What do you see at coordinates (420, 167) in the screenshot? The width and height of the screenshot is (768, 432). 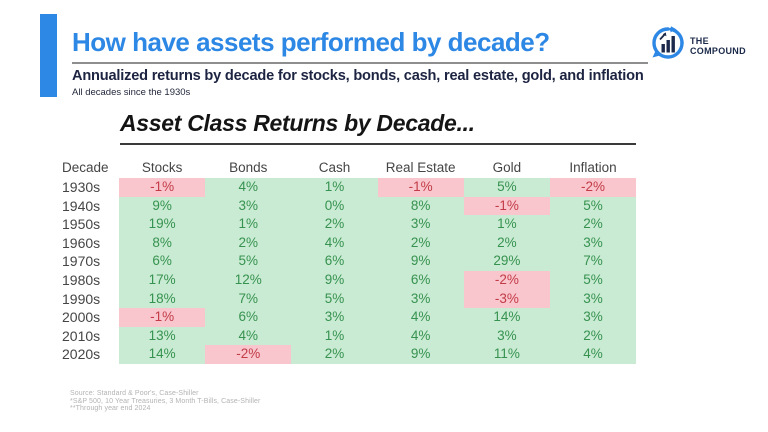 I see `column-header: Real Estate` at bounding box center [420, 167].